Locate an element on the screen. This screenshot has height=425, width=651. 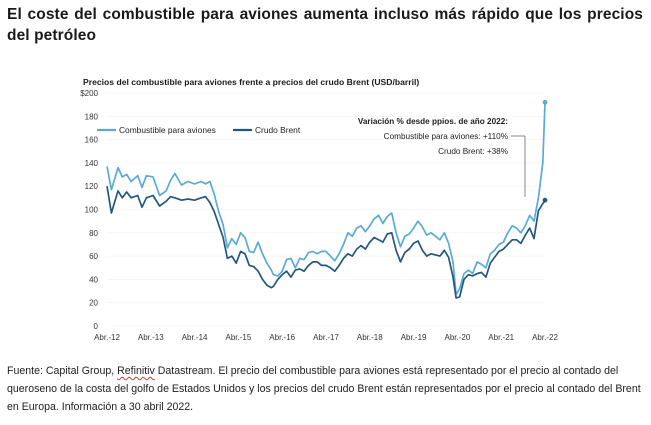
x-tick-label: Abr.-18 is located at coordinates (370, 337).